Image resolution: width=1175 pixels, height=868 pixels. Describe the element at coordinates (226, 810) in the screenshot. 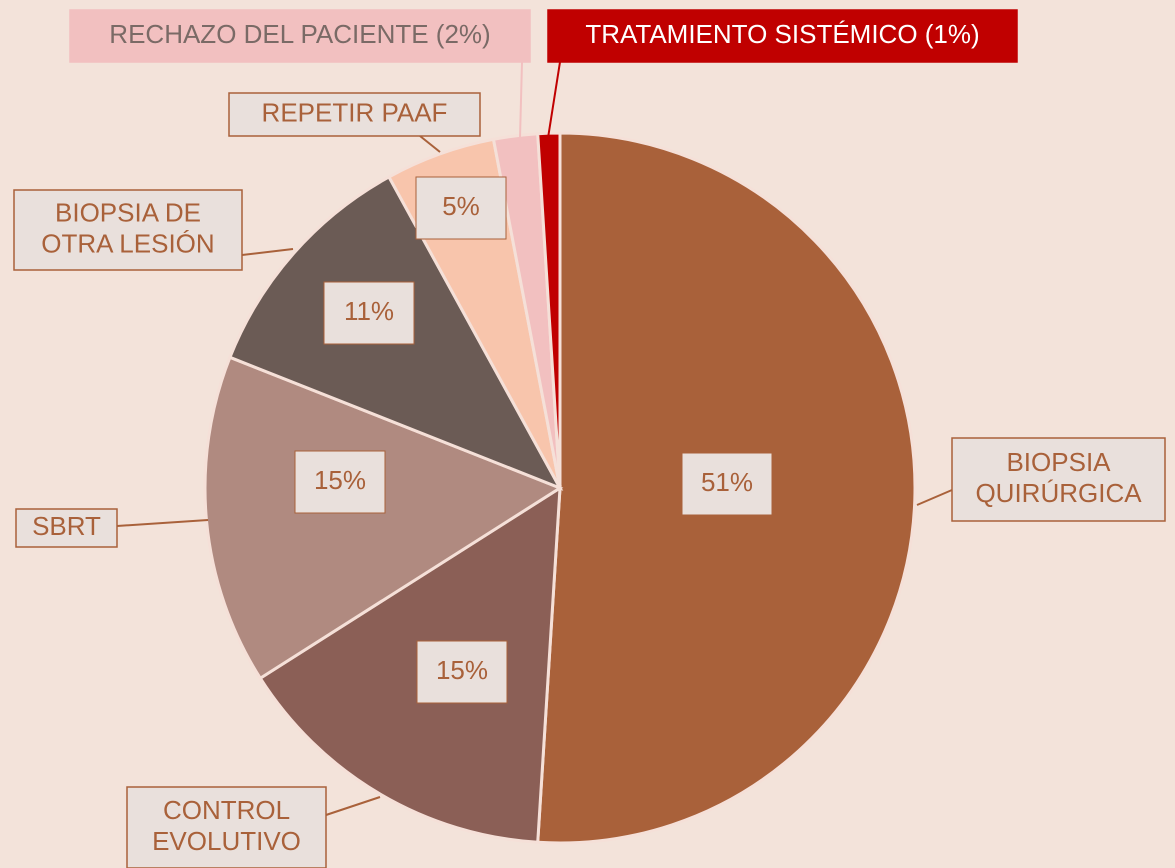

I see `category-label-line: CONTROL` at that location.